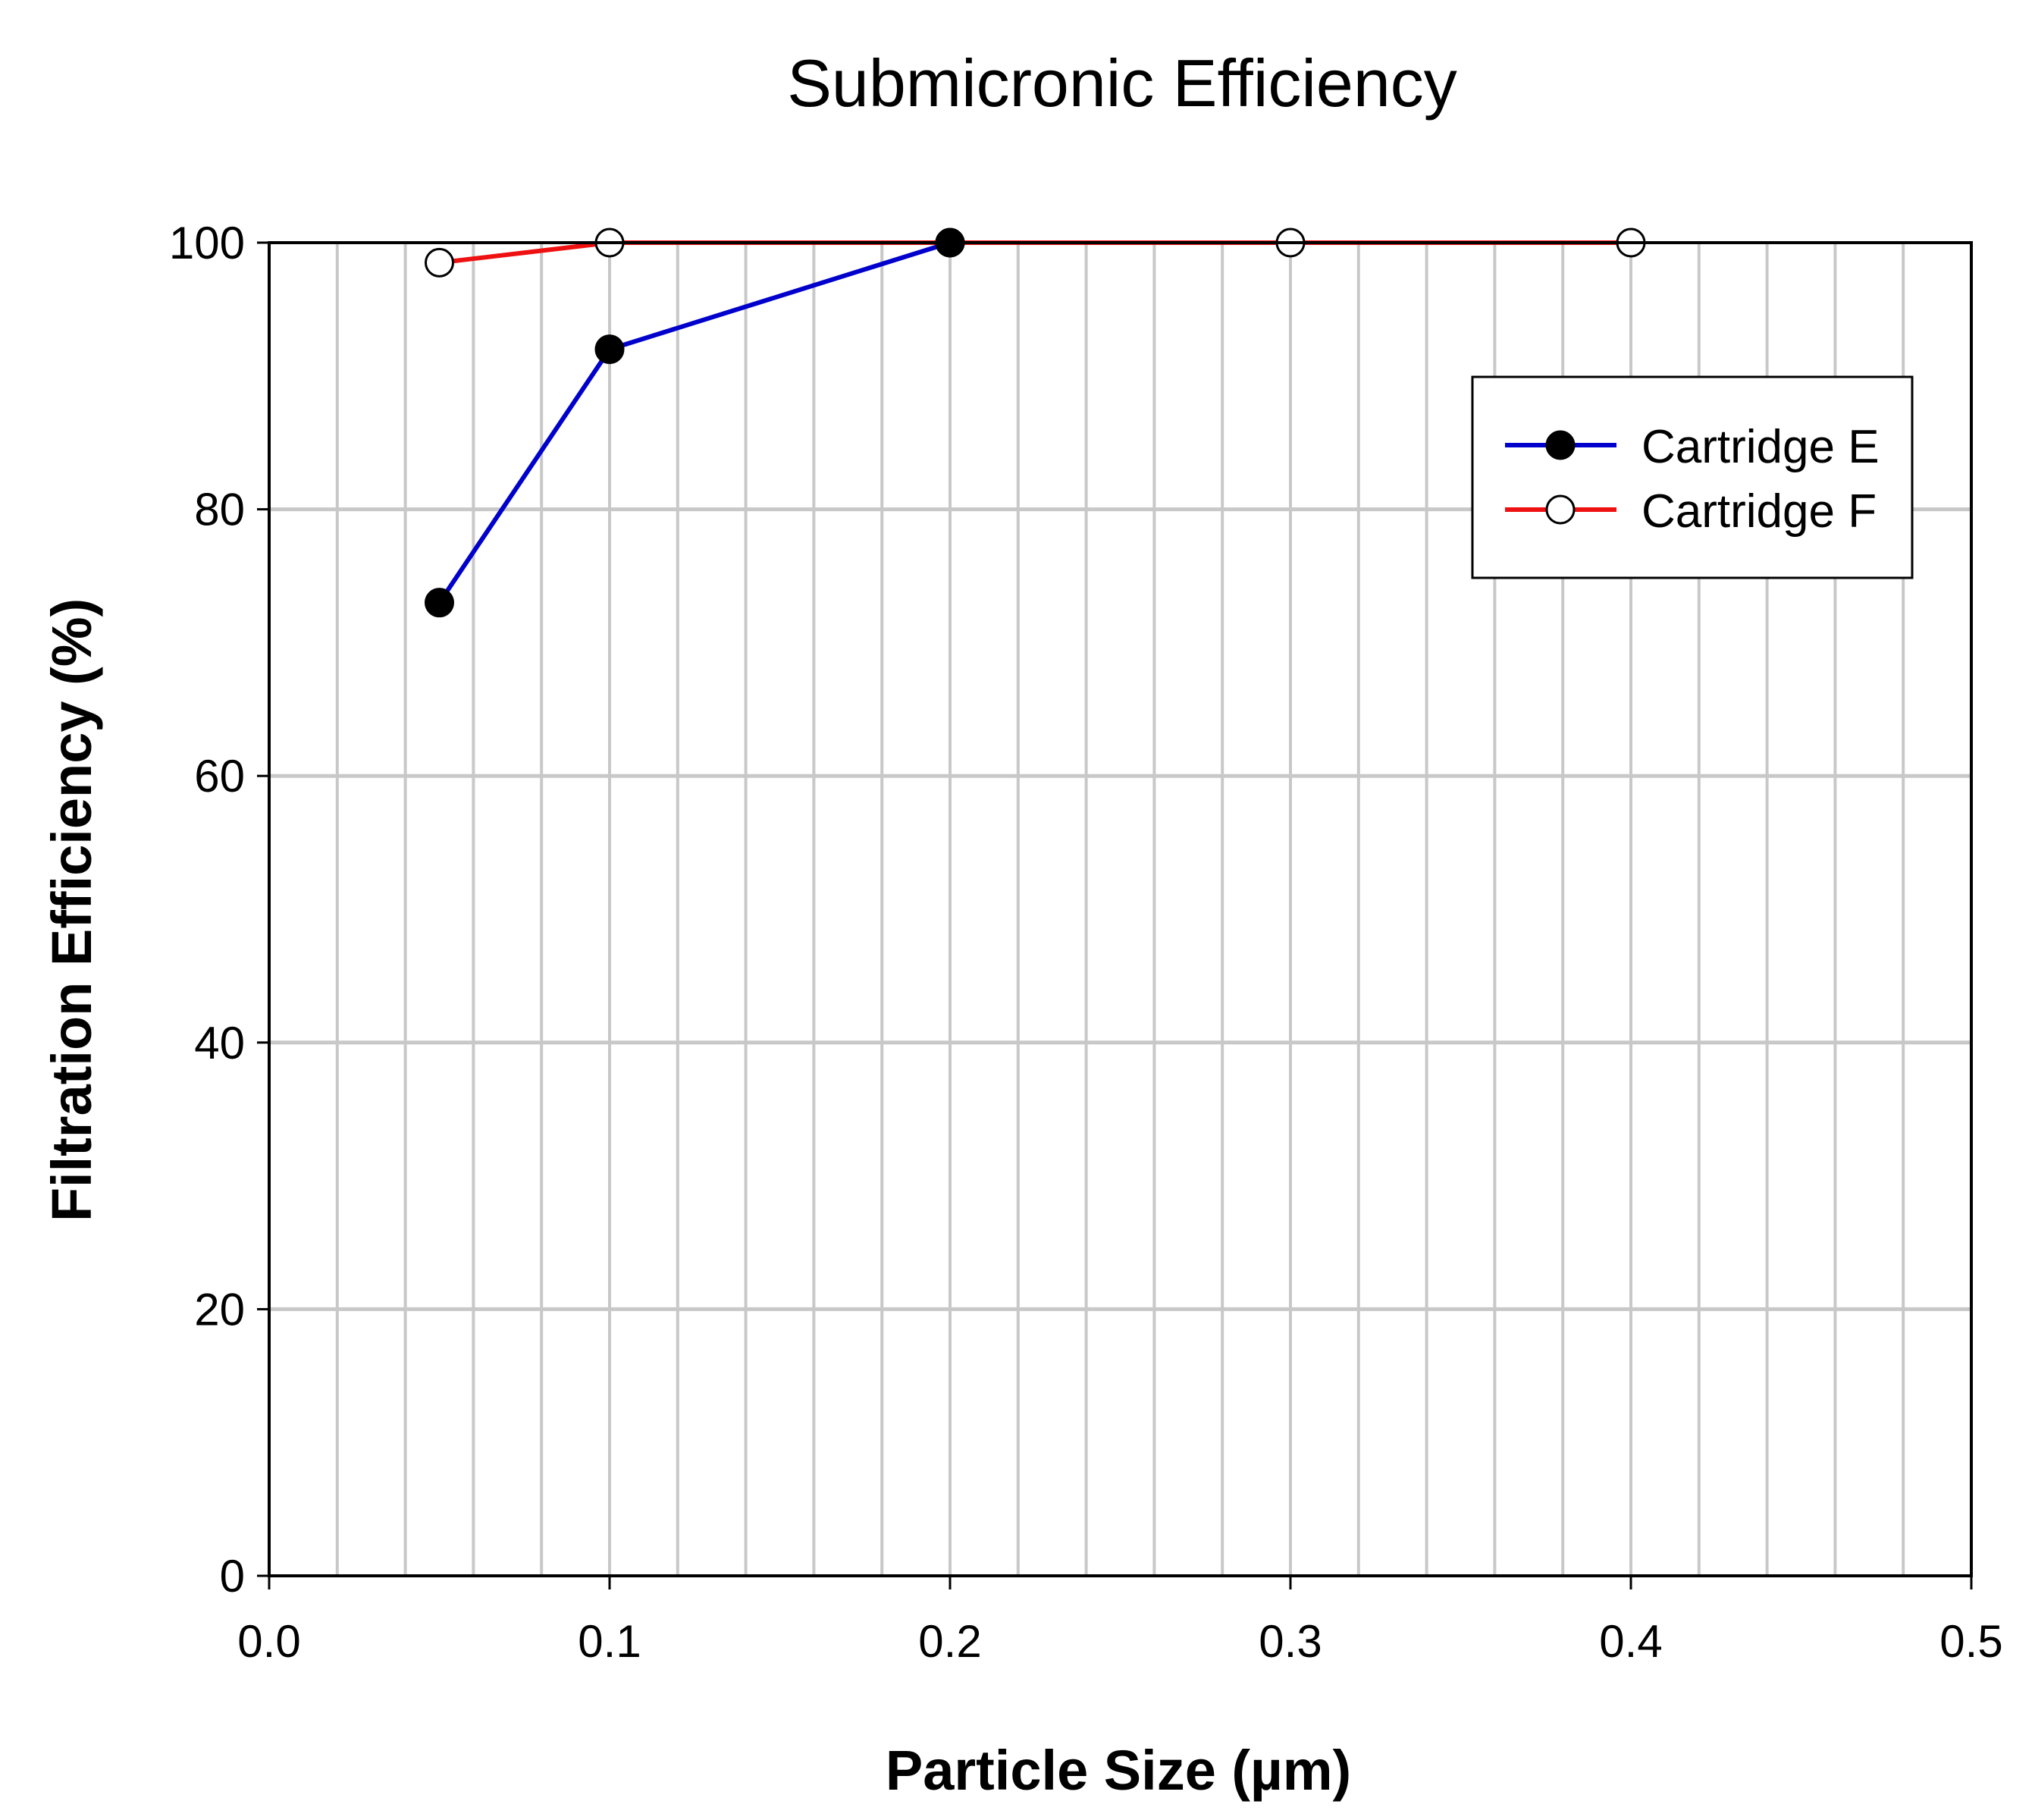 This screenshot has height=1820, width=2035. I want to click on x-tick-label: 0.0, so click(269, 1641).